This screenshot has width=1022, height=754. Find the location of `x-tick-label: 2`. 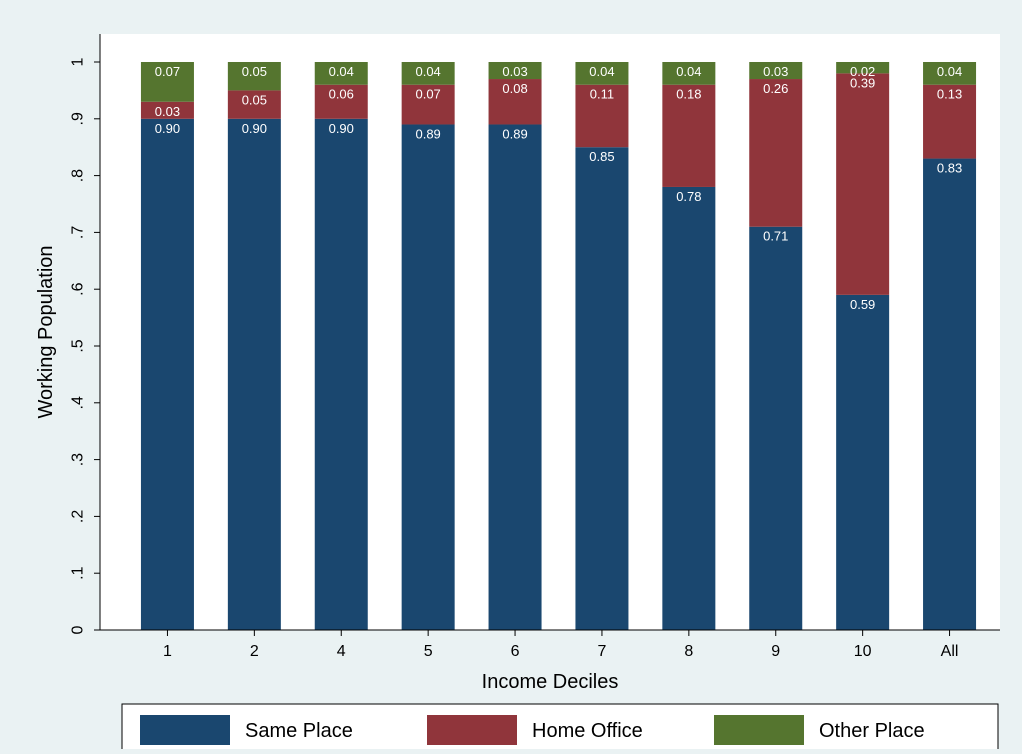

x-tick-label: 2 is located at coordinates (254, 651).